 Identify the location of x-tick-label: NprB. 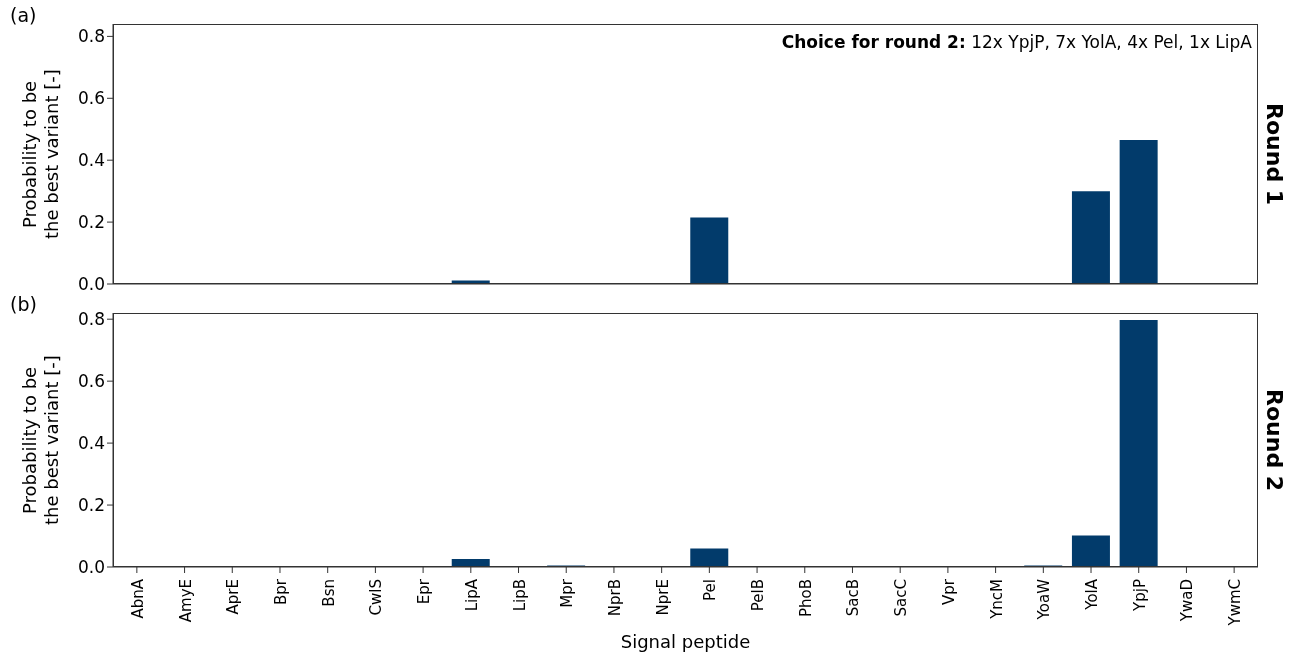
(614, 598).